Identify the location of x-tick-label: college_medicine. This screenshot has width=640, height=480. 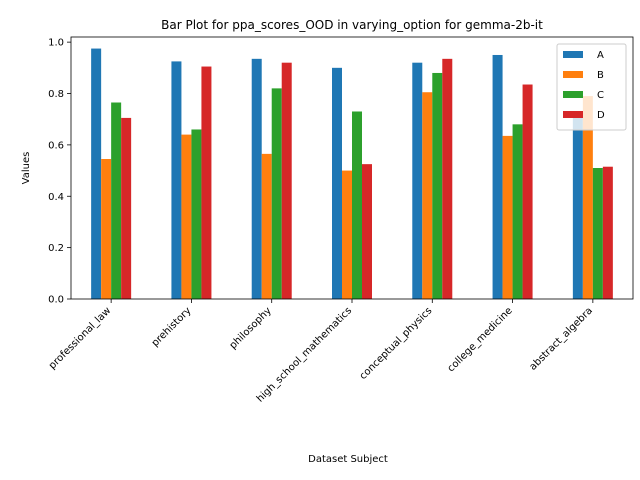
(480, 339).